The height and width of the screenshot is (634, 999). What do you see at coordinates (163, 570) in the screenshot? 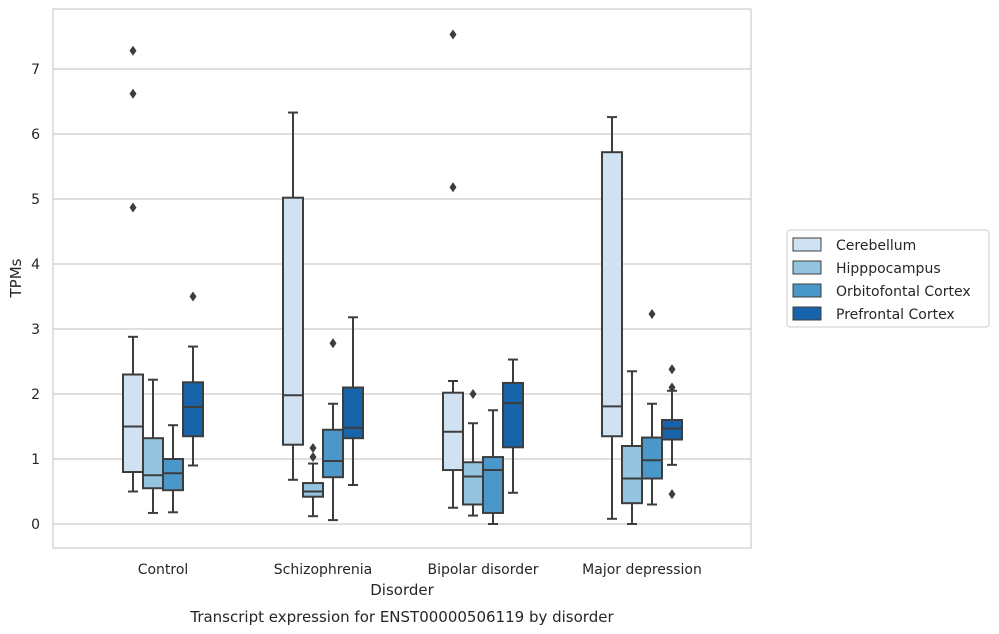
I see `x-tick-label: Control` at bounding box center [163, 570].